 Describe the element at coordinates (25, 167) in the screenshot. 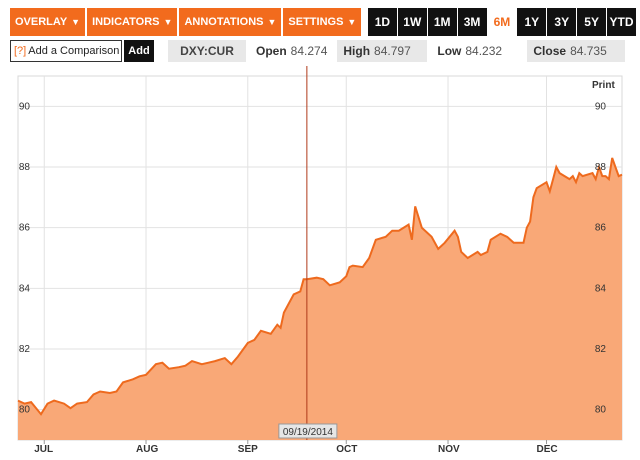

I see `y-tick-label-left: 88` at that location.